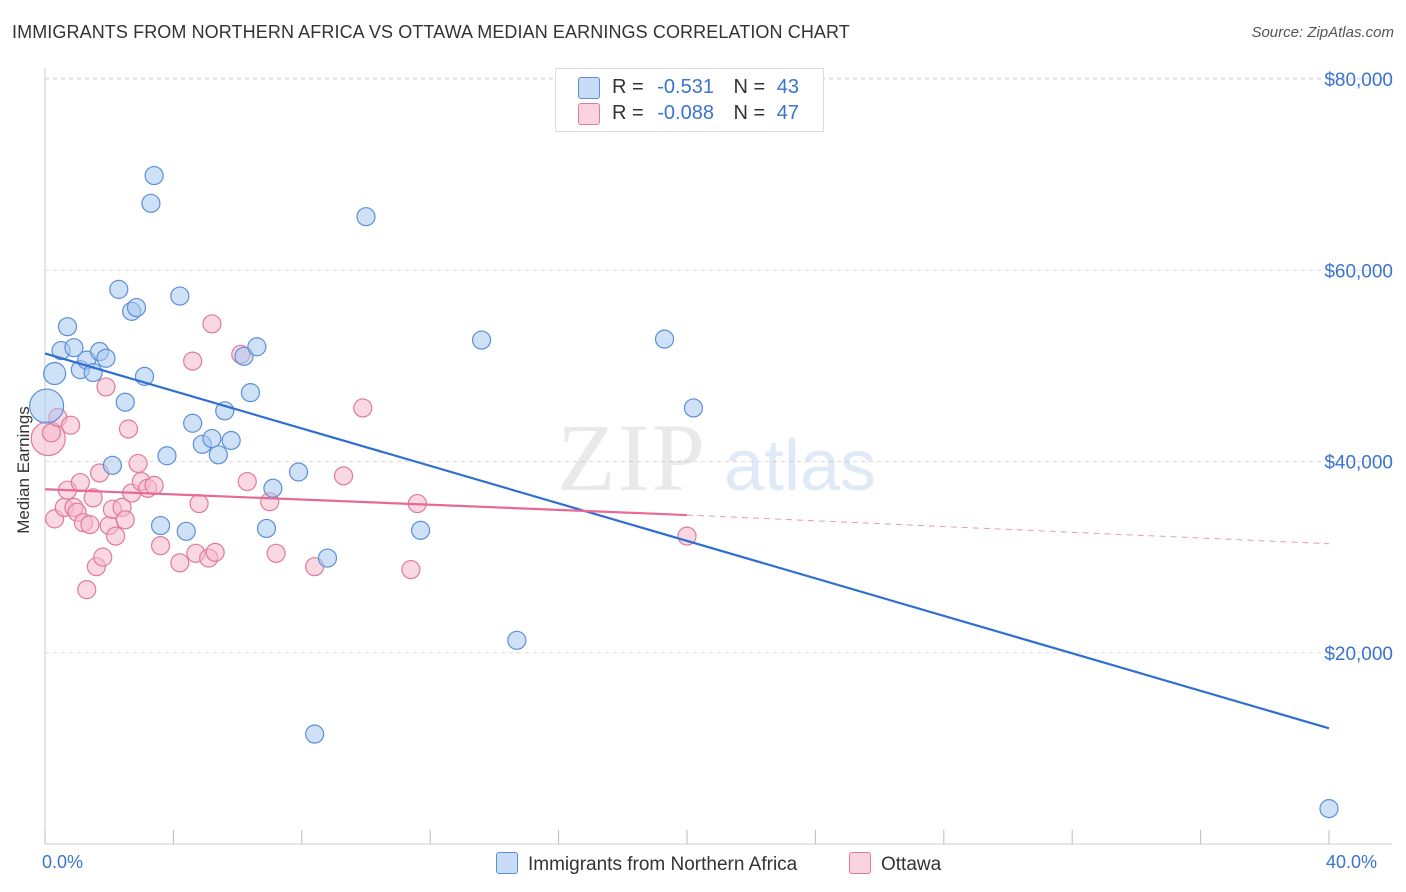 The height and width of the screenshot is (892, 1406). Describe the element at coordinates (1322, 32) in the screenshot. I see `source-label: Source: ZipAtlas.com` at that location.